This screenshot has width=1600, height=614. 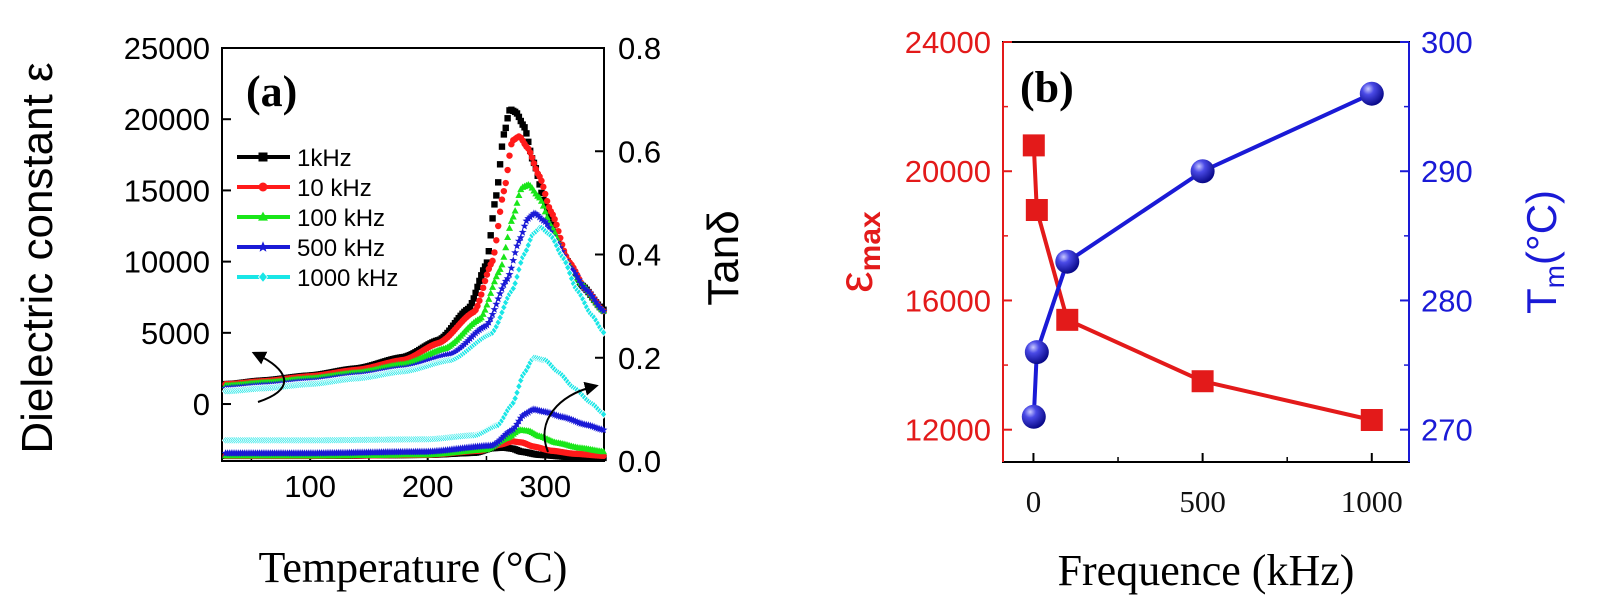 What do you see at coordinates (428, 486) in the screenshot?
I see `panel-a-x-tick-label: 200` at bounding box center [428, 486].